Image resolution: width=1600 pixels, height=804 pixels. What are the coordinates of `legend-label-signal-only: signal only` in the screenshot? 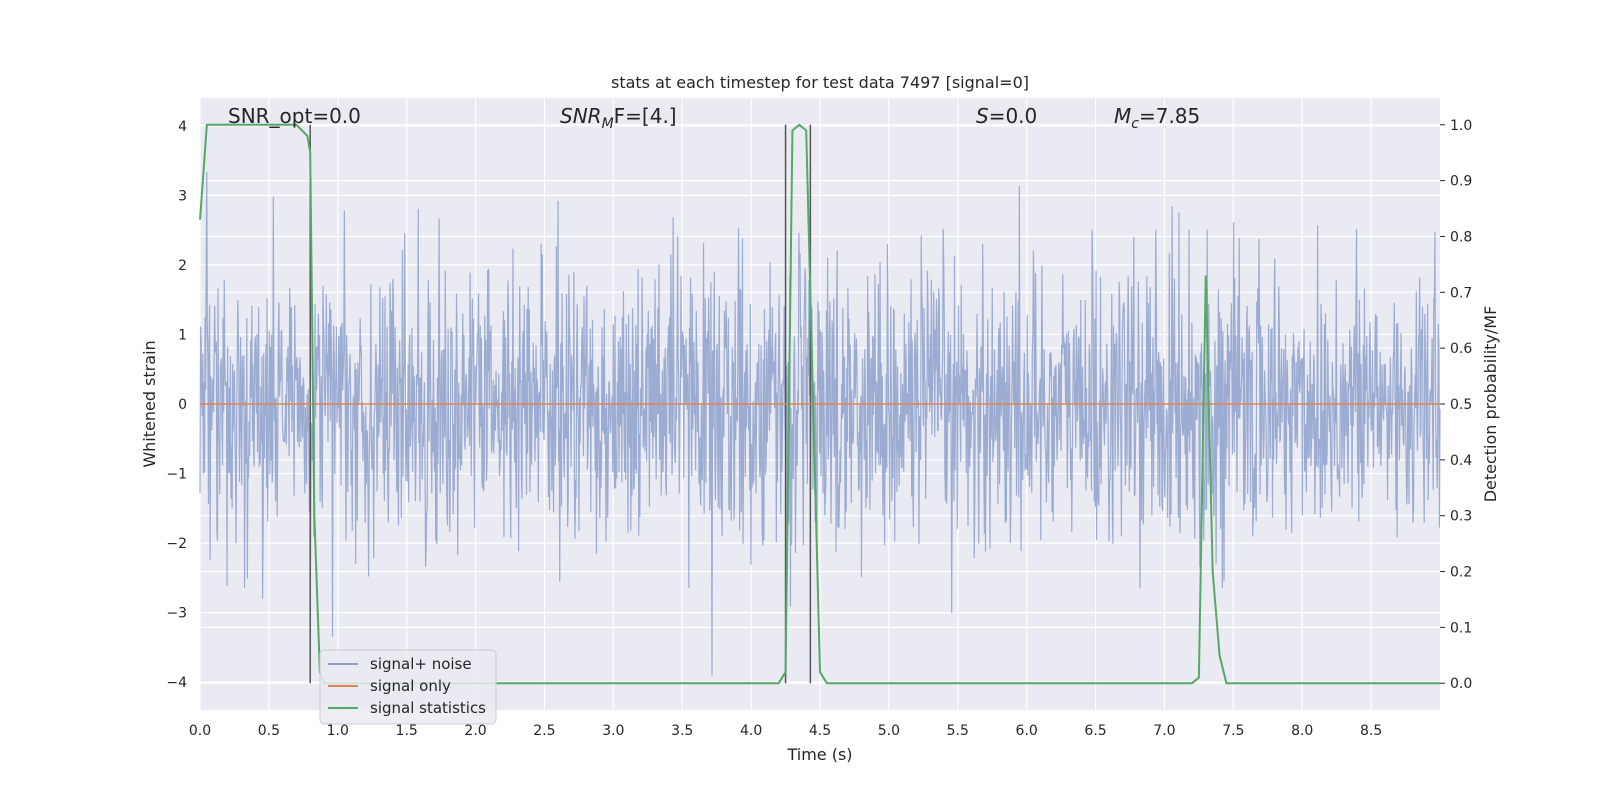 It's located at (410, 686).